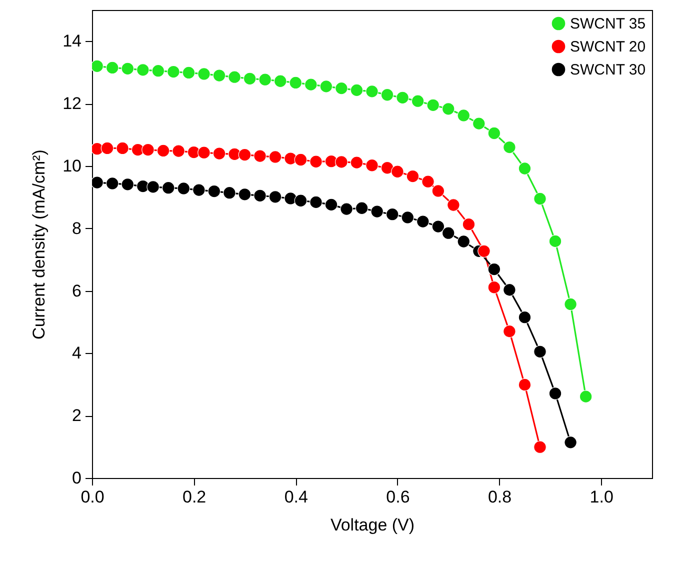 Image resolution: width=678 pixels, height=565 pixels. Describe the element at coordinates (372, 525) in the screenshot. I see `x-axis-title: Voltage (V)` at that location.